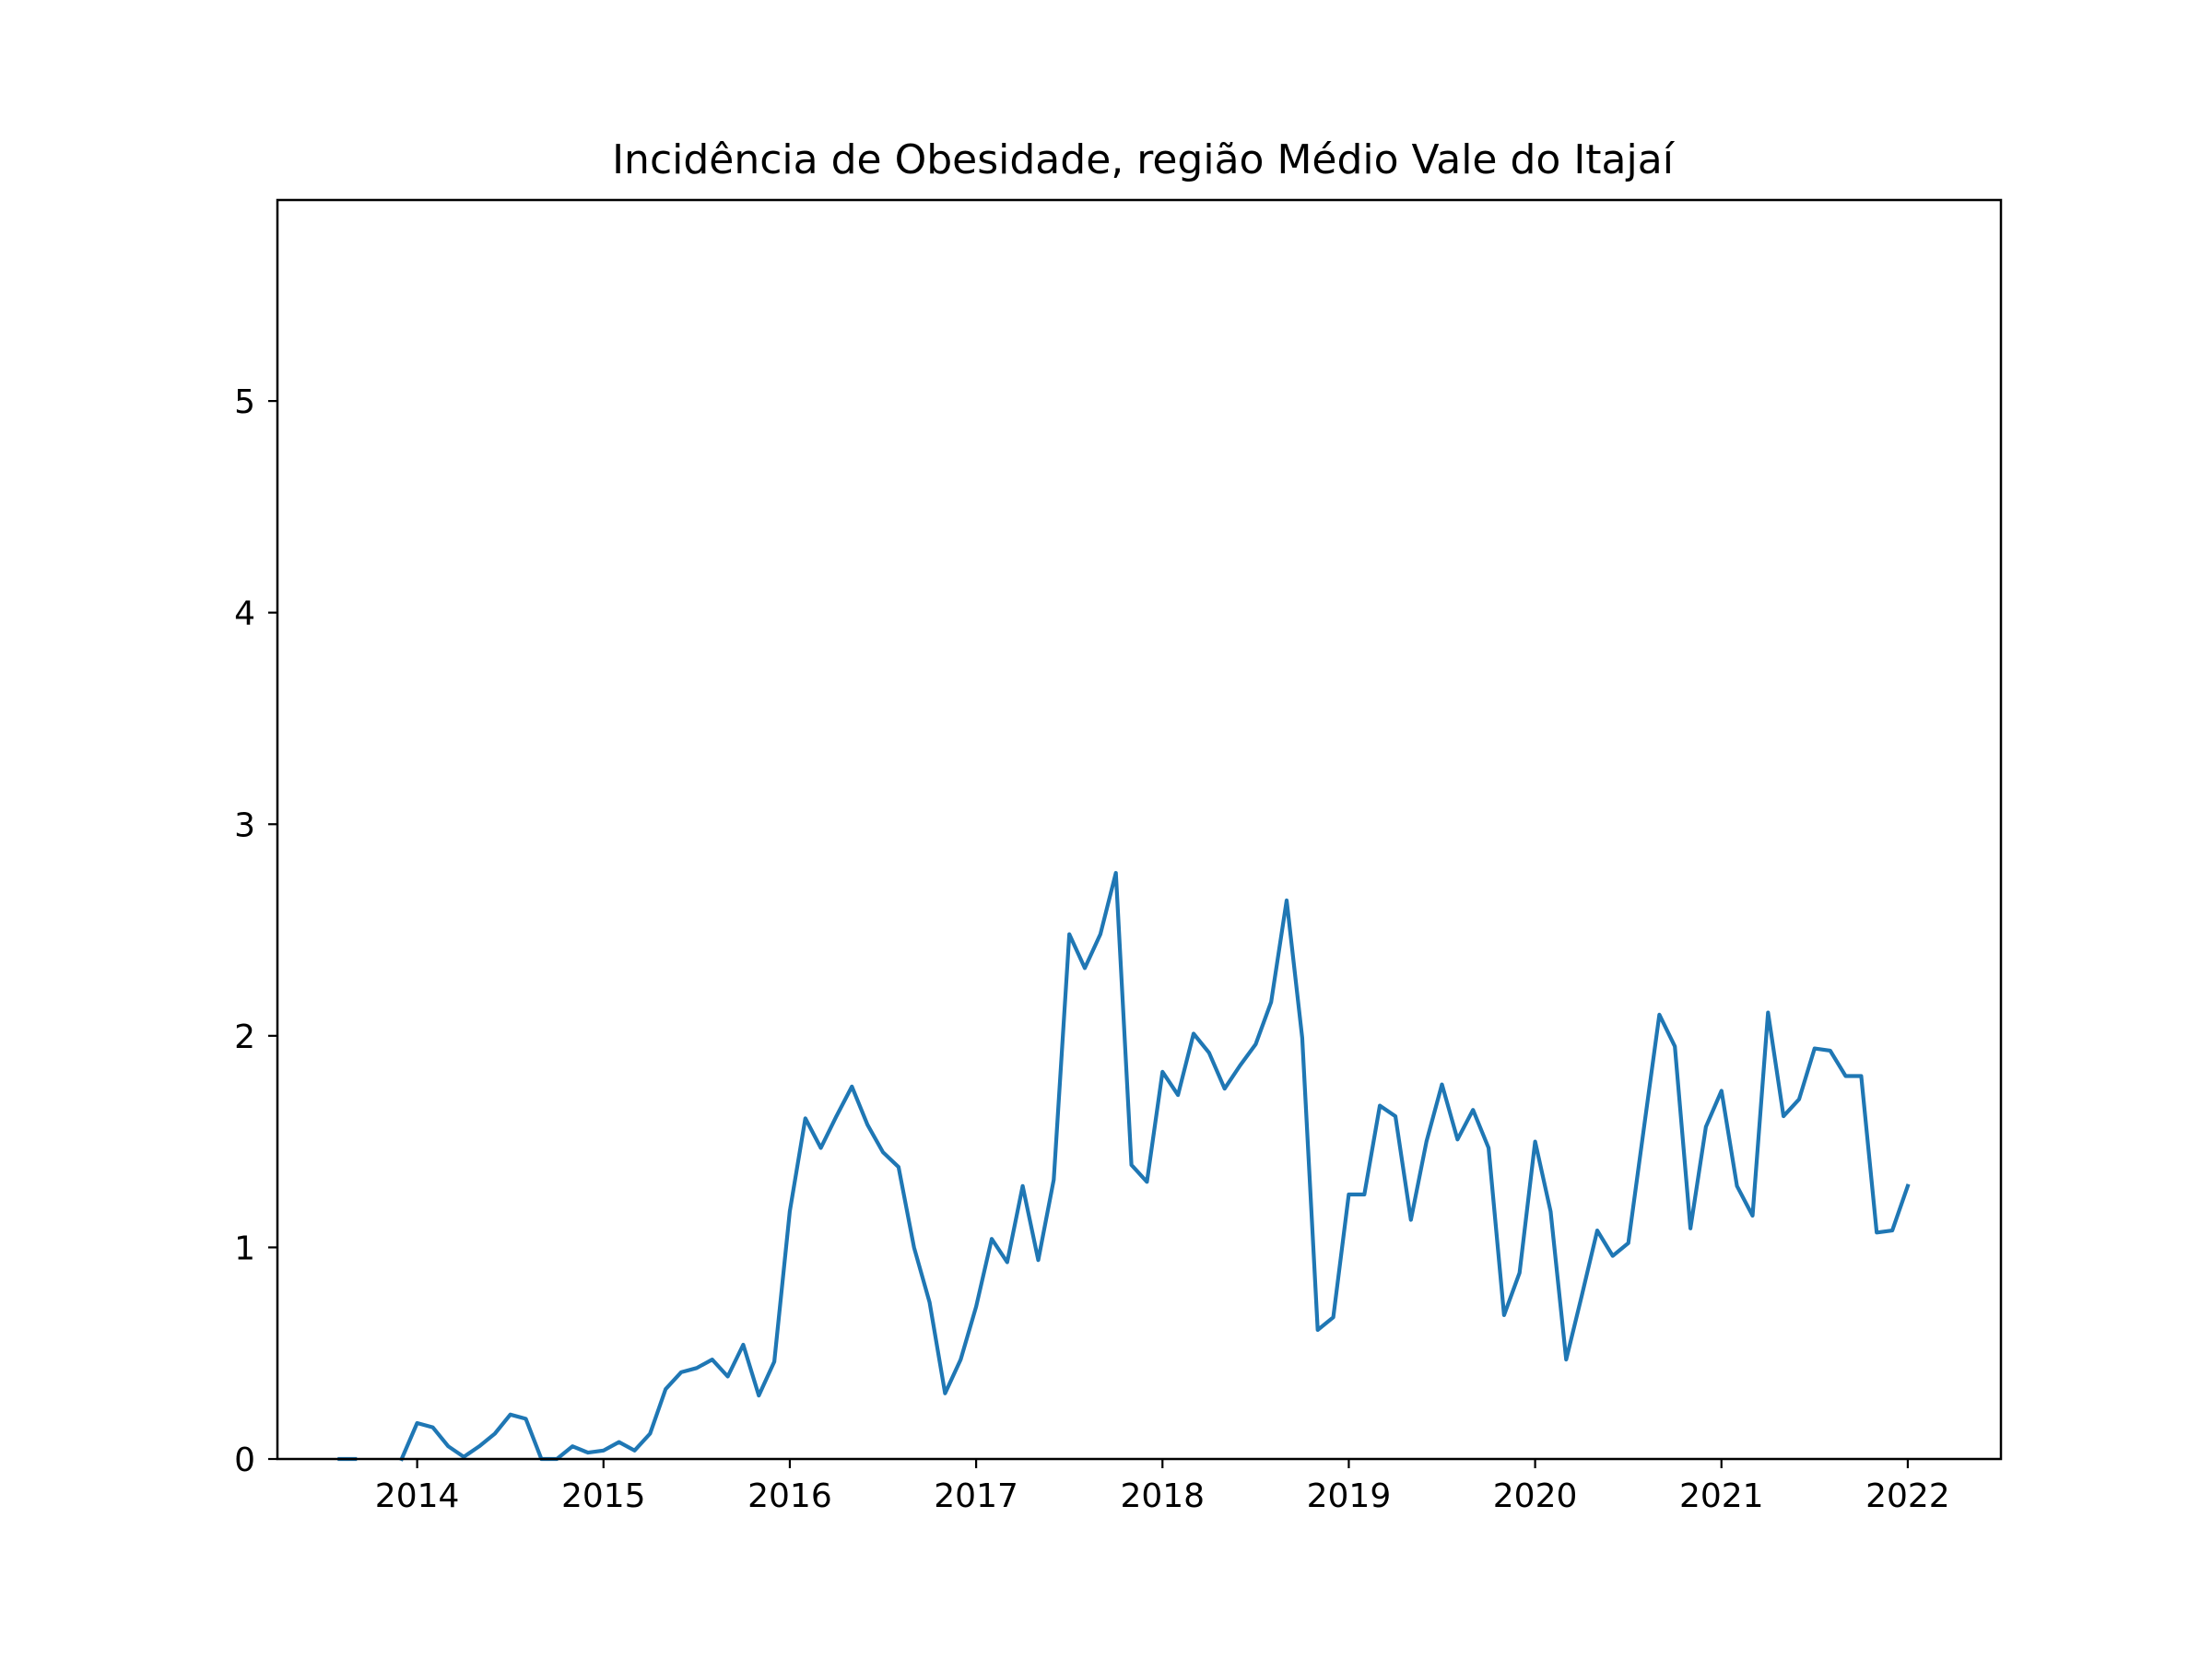 The image size is (2212, 1659). Describe the element at coordinates (976, 1496) in the screenshot. I see `x-tick-label: 2017` at that location.